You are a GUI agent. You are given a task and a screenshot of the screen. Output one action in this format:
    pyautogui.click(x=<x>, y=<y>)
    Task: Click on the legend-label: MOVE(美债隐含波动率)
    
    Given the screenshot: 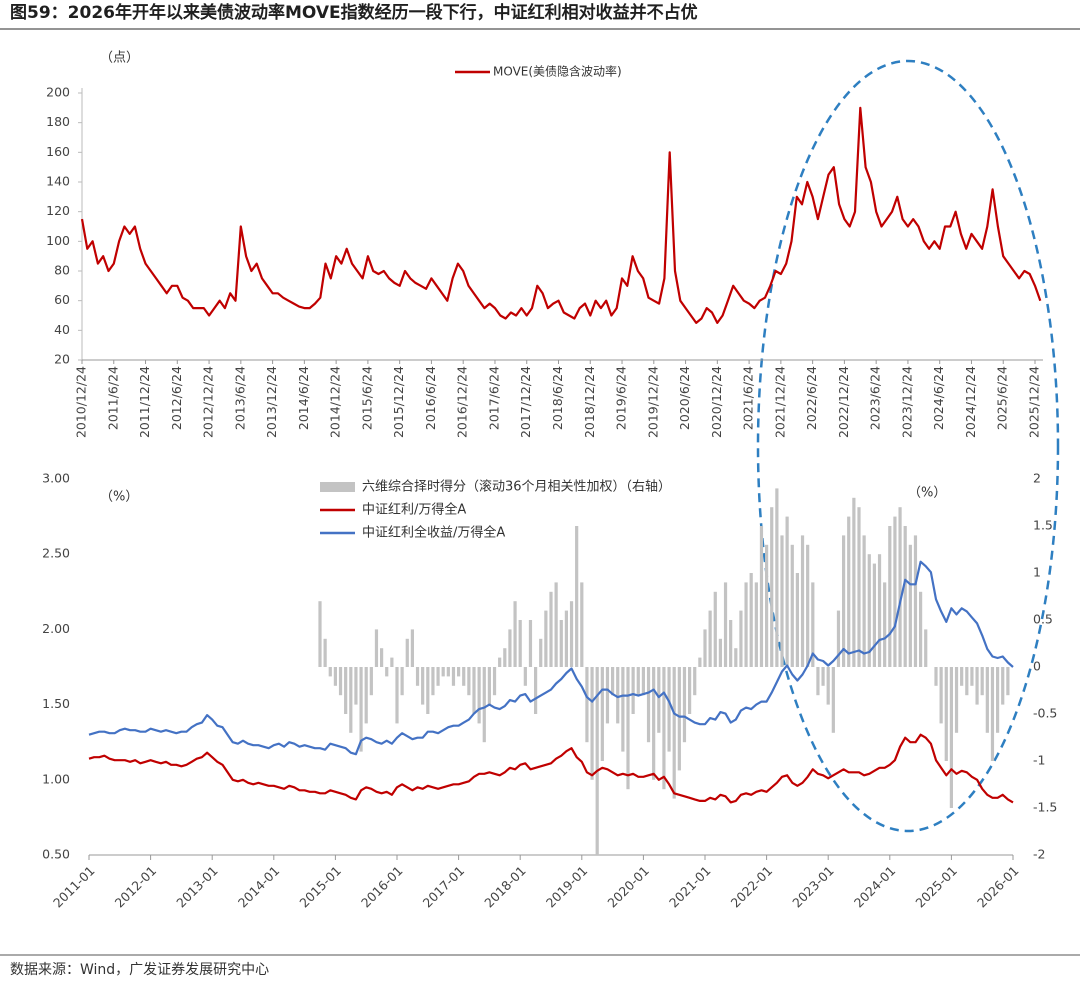 What is the action you would take?
    pyautogui.click(x=557, y=71)
    